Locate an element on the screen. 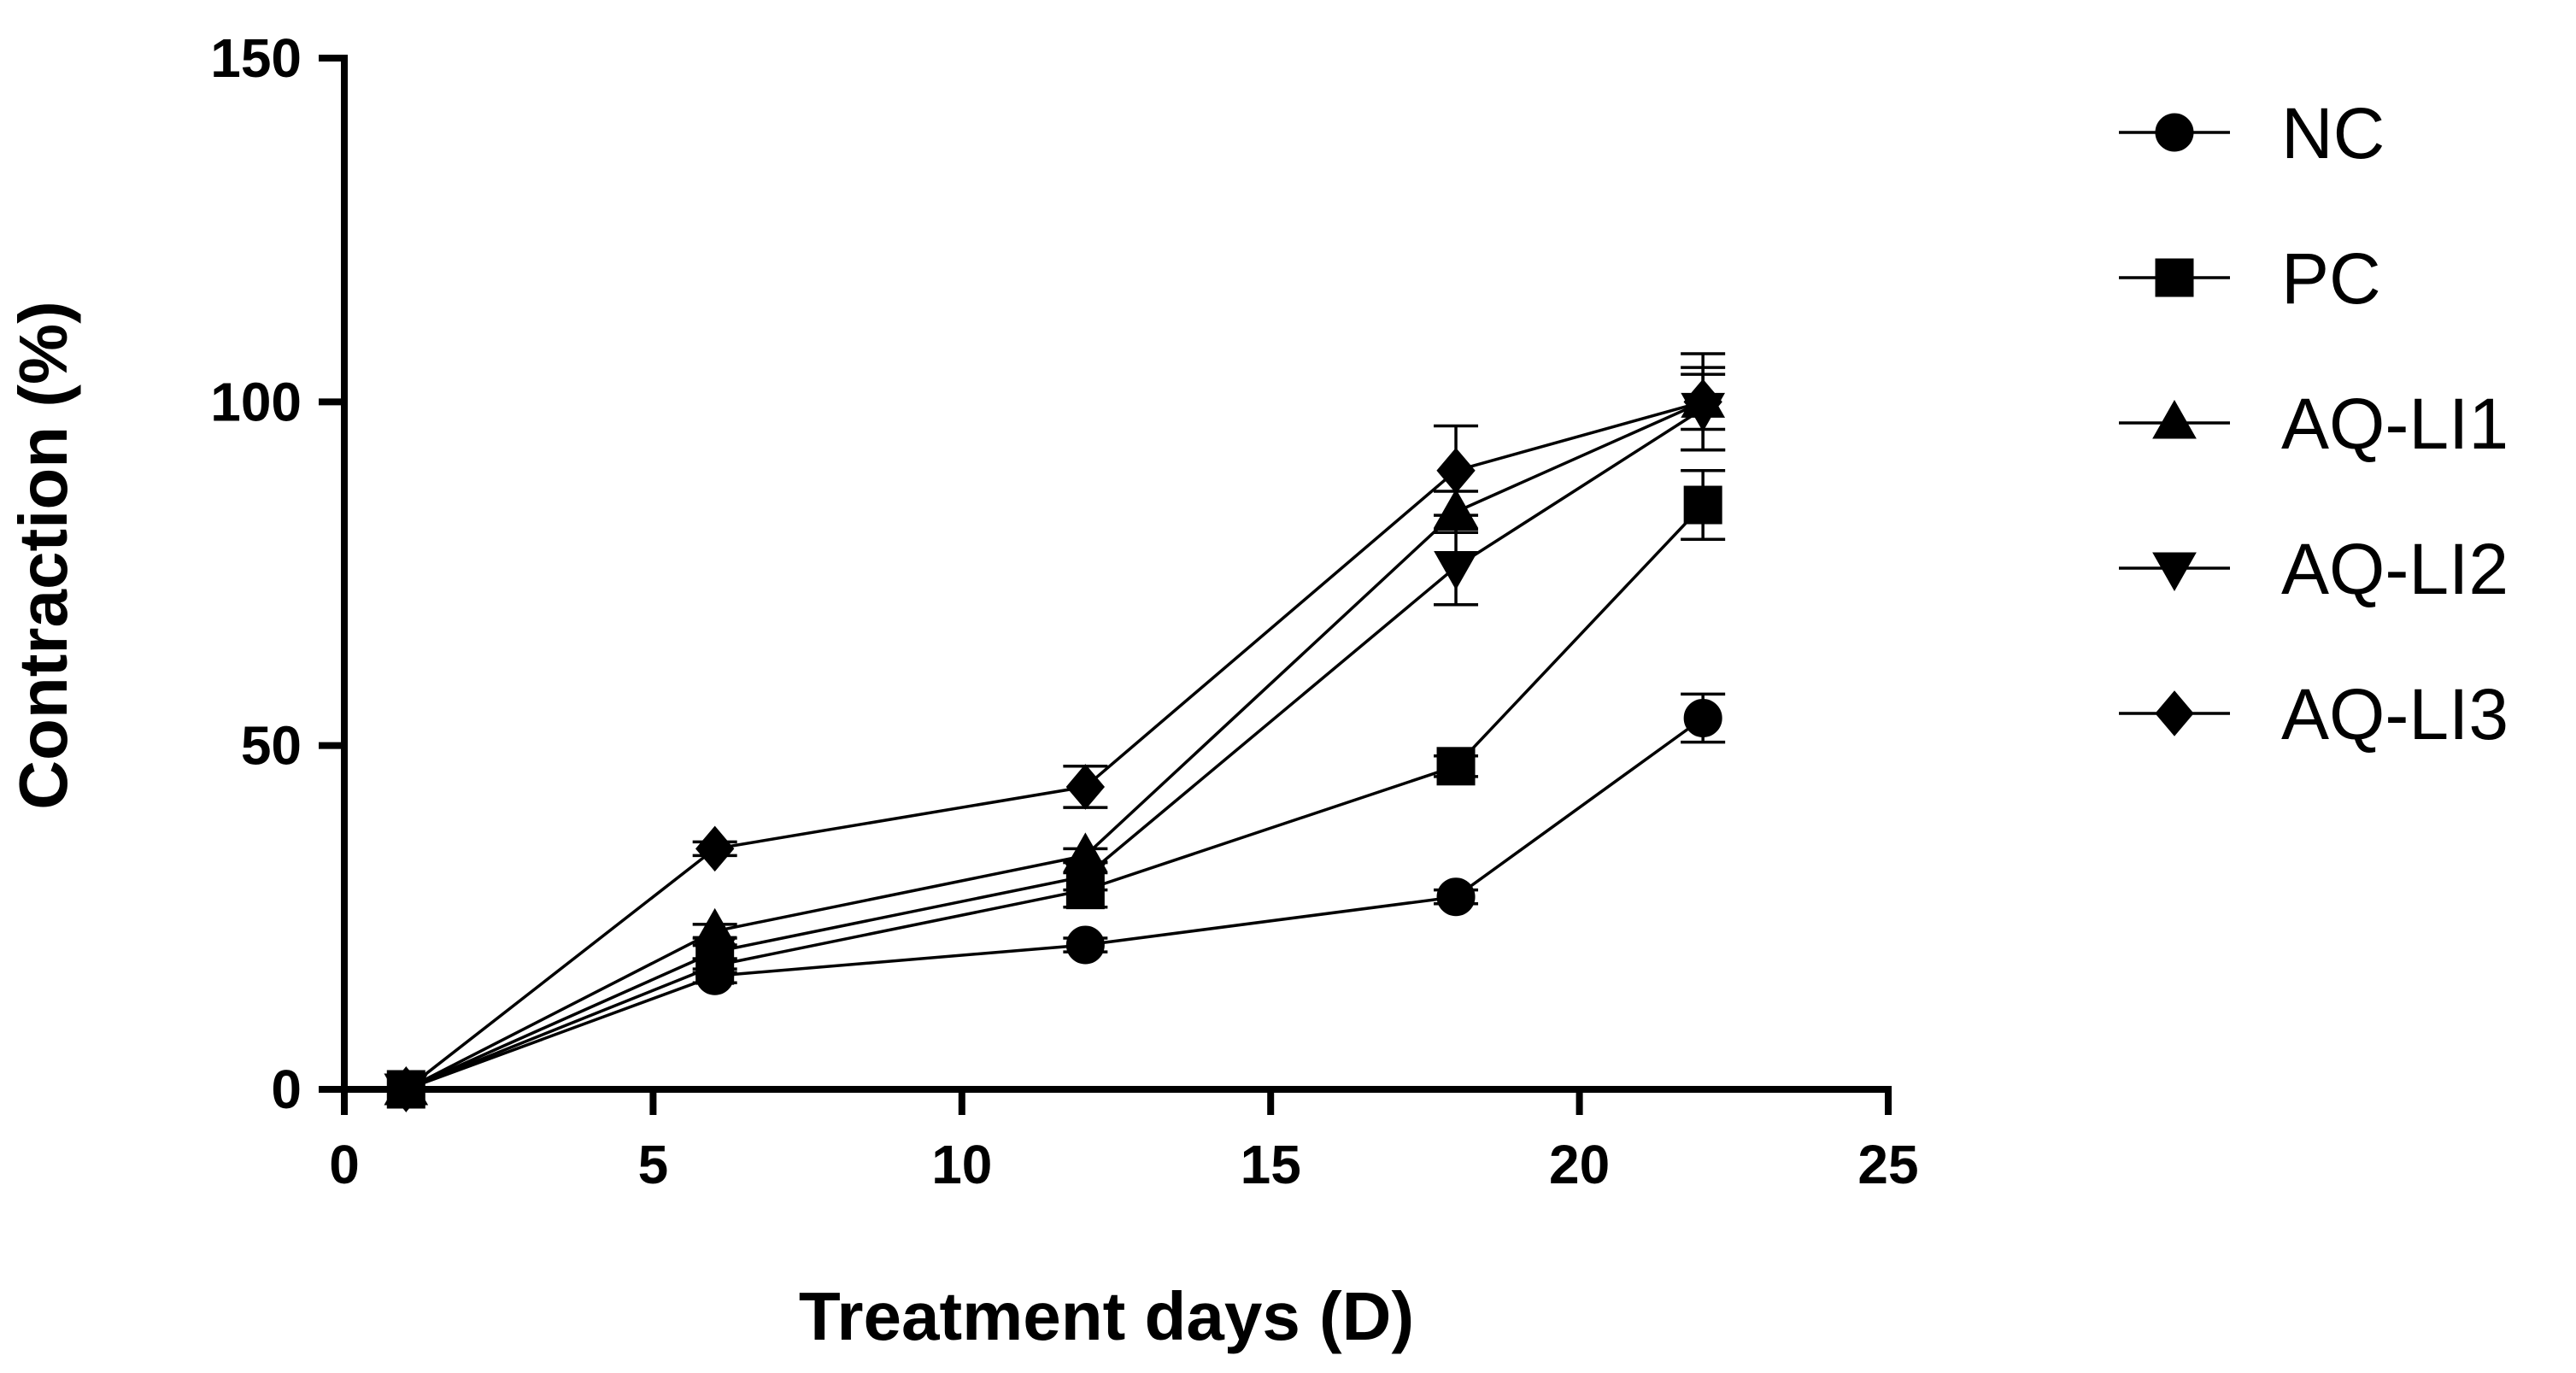  y-tick-label: 0 is located at coordinates (286, 1090).